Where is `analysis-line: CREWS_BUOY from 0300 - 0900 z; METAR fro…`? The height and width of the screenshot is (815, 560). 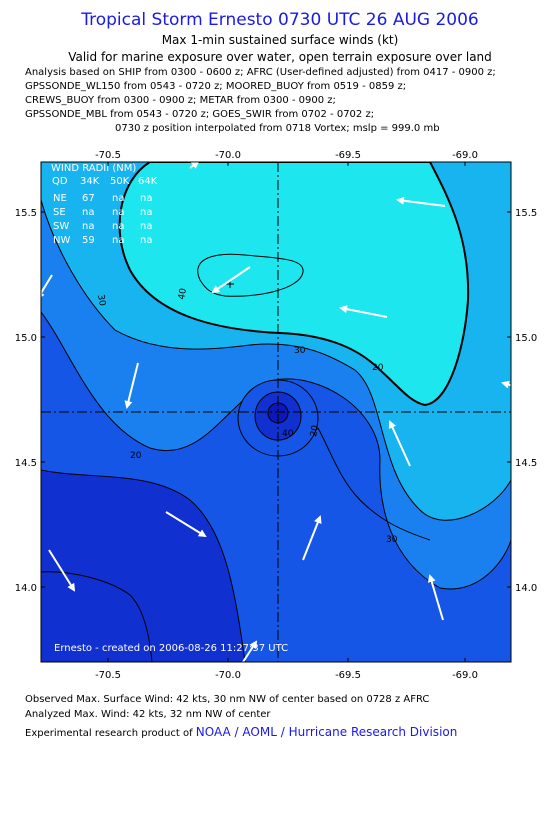
analysis-line: CREWS_BUOY from 0300 - 0900 z; METAR fro… is located at coordinates (180, 100).